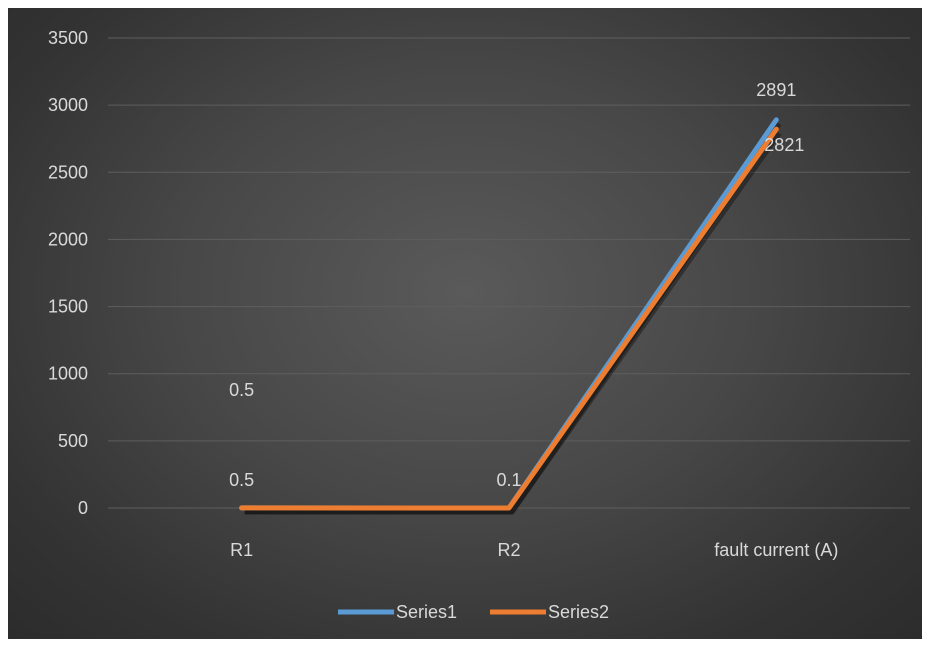 The height and width of the screenshot is (645, 930). I want to click on y-tick-label: 3500, so click(68, 38).